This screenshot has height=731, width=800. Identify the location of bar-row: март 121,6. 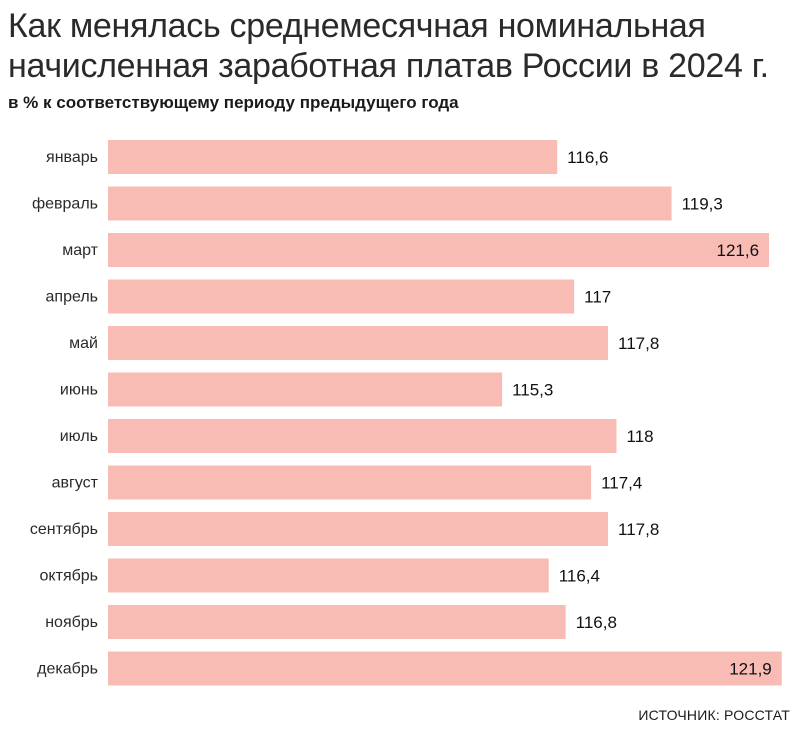
(416, 250).